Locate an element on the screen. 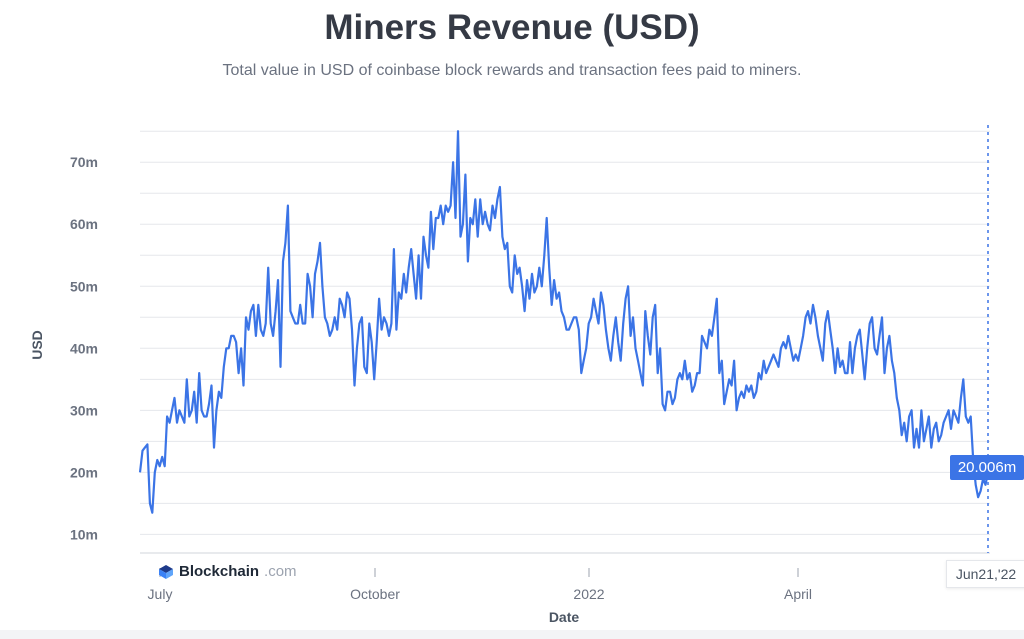 This screenshot has height=639, width=1024. y-tick-label: 60m is located at coordinates (84, 224).